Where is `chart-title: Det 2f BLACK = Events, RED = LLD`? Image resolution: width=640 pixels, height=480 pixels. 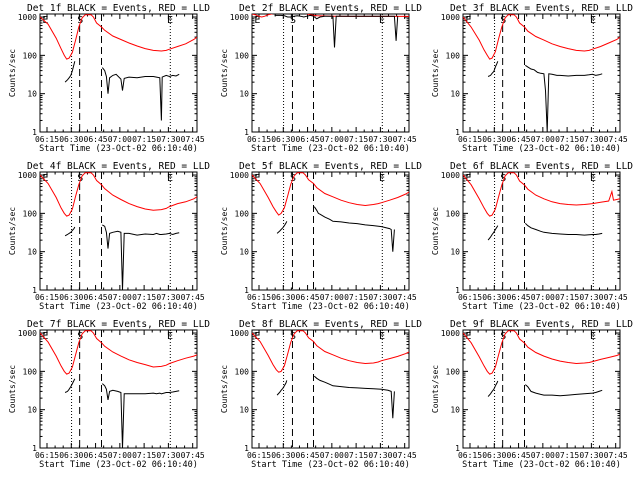 chart-title: Det 2f BLACK = Events, RED = LLD is located at coordinates (330, 8).